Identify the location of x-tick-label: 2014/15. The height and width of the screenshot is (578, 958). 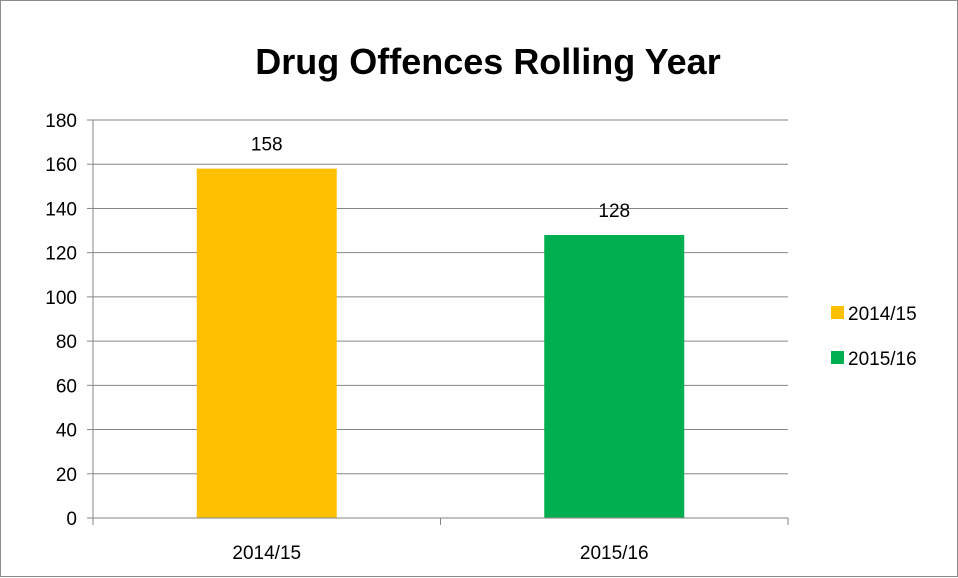
(266, 553).